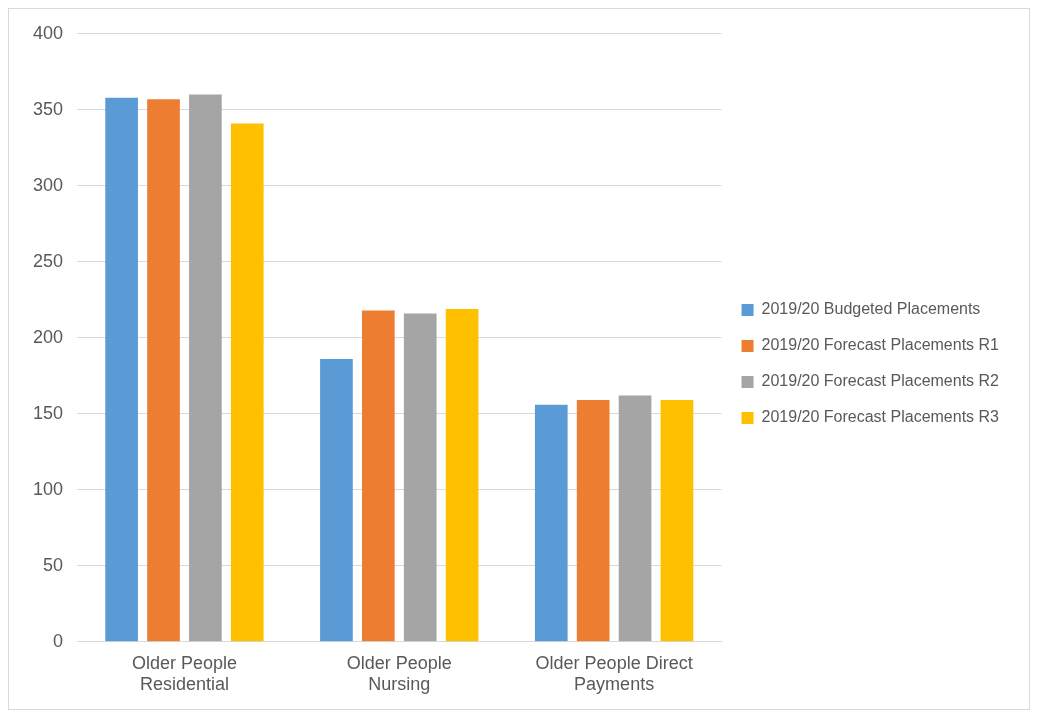  I want to click on y-tick-label: 100, so click(48, 488).